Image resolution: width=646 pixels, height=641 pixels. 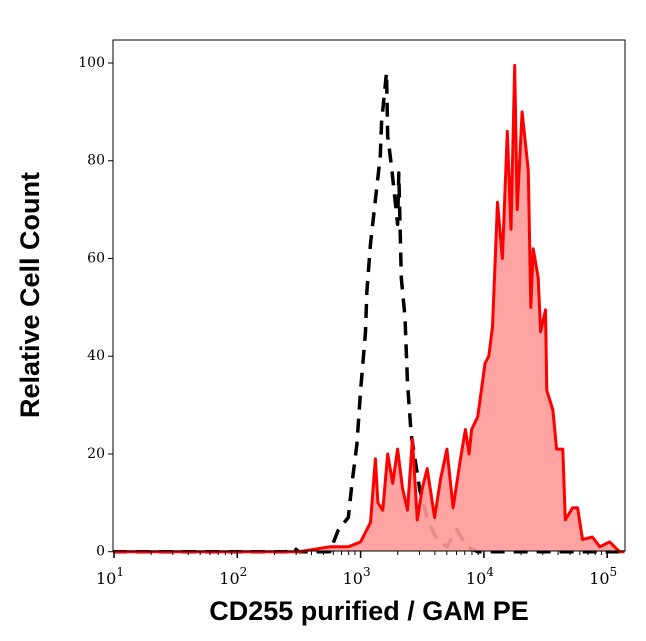 What do you see at coordinates (233, 576) in the screenshot?
I see `x-tick-label: 10²` at bounding box center [233, 576].